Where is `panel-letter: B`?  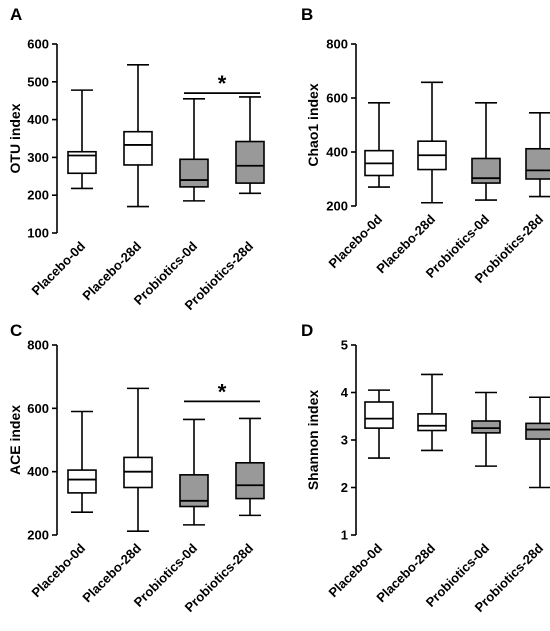 panel-letter: B is located at coordinates (307, 14).